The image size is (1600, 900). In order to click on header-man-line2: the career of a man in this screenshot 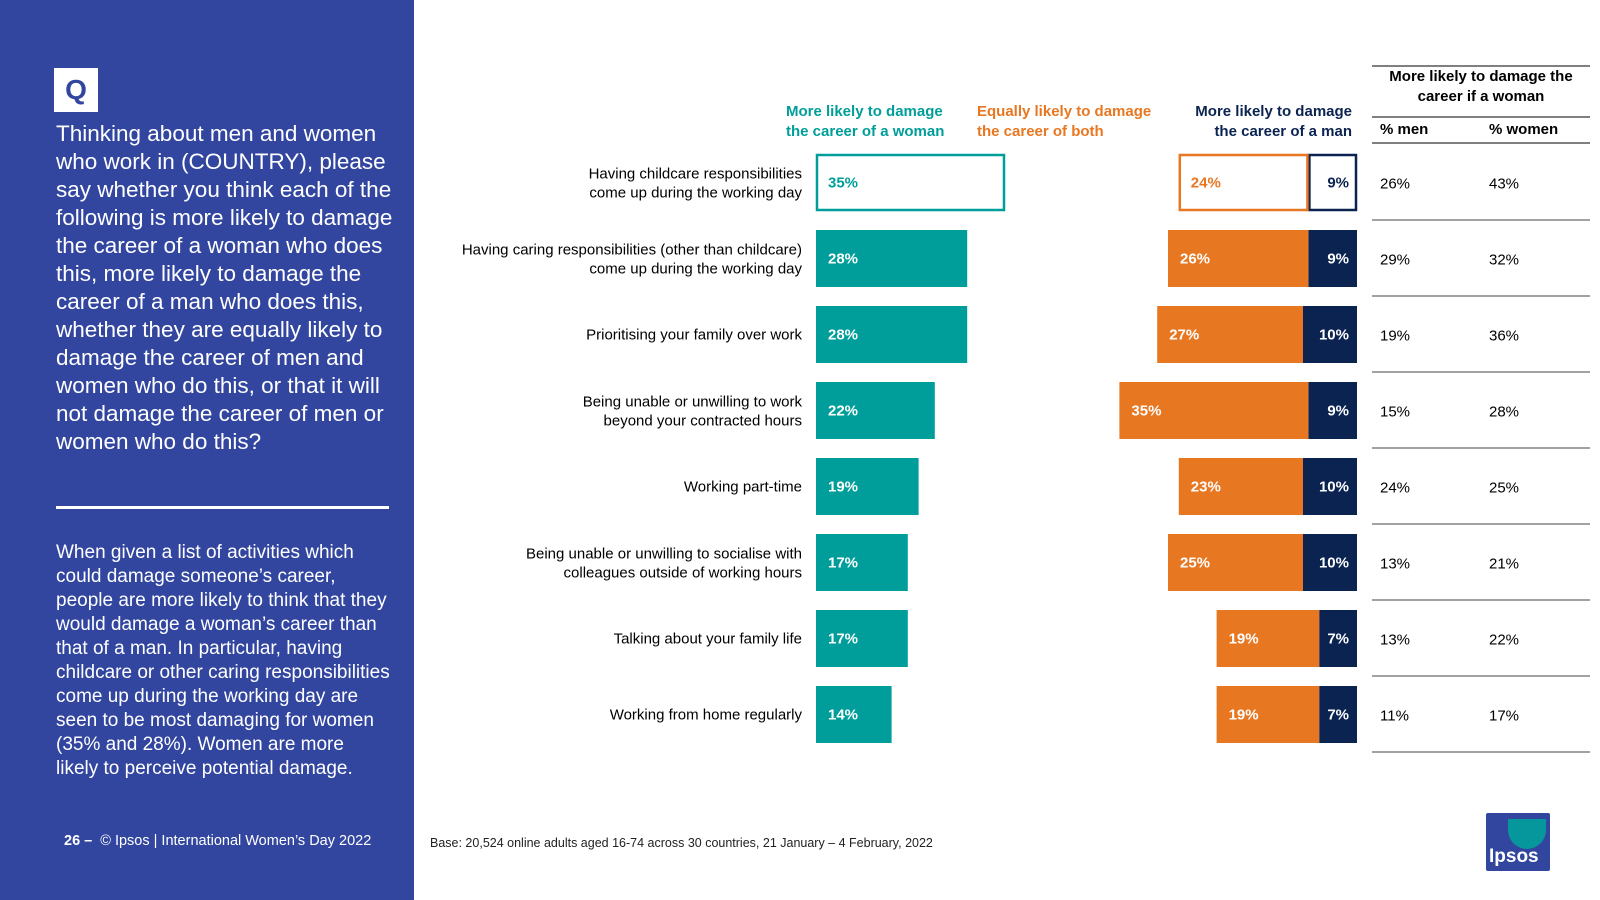, I will do `click(1283, 131)`.